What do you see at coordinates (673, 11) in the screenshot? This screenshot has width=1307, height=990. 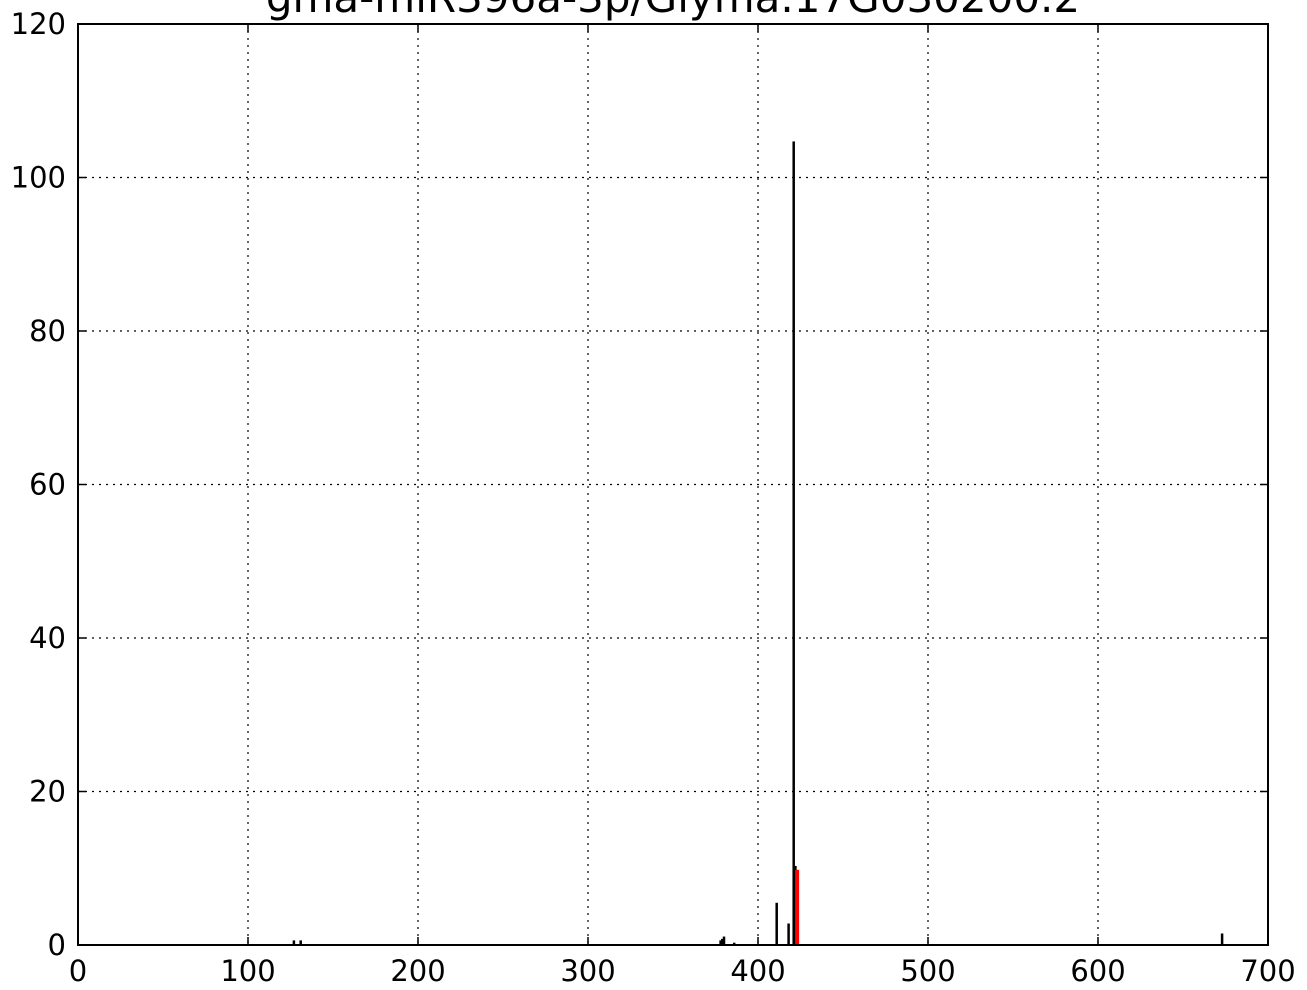 I see `chart-title: gma-miR396a-3p/Glyma.17G030200.2` at bounding box center [673, 11].